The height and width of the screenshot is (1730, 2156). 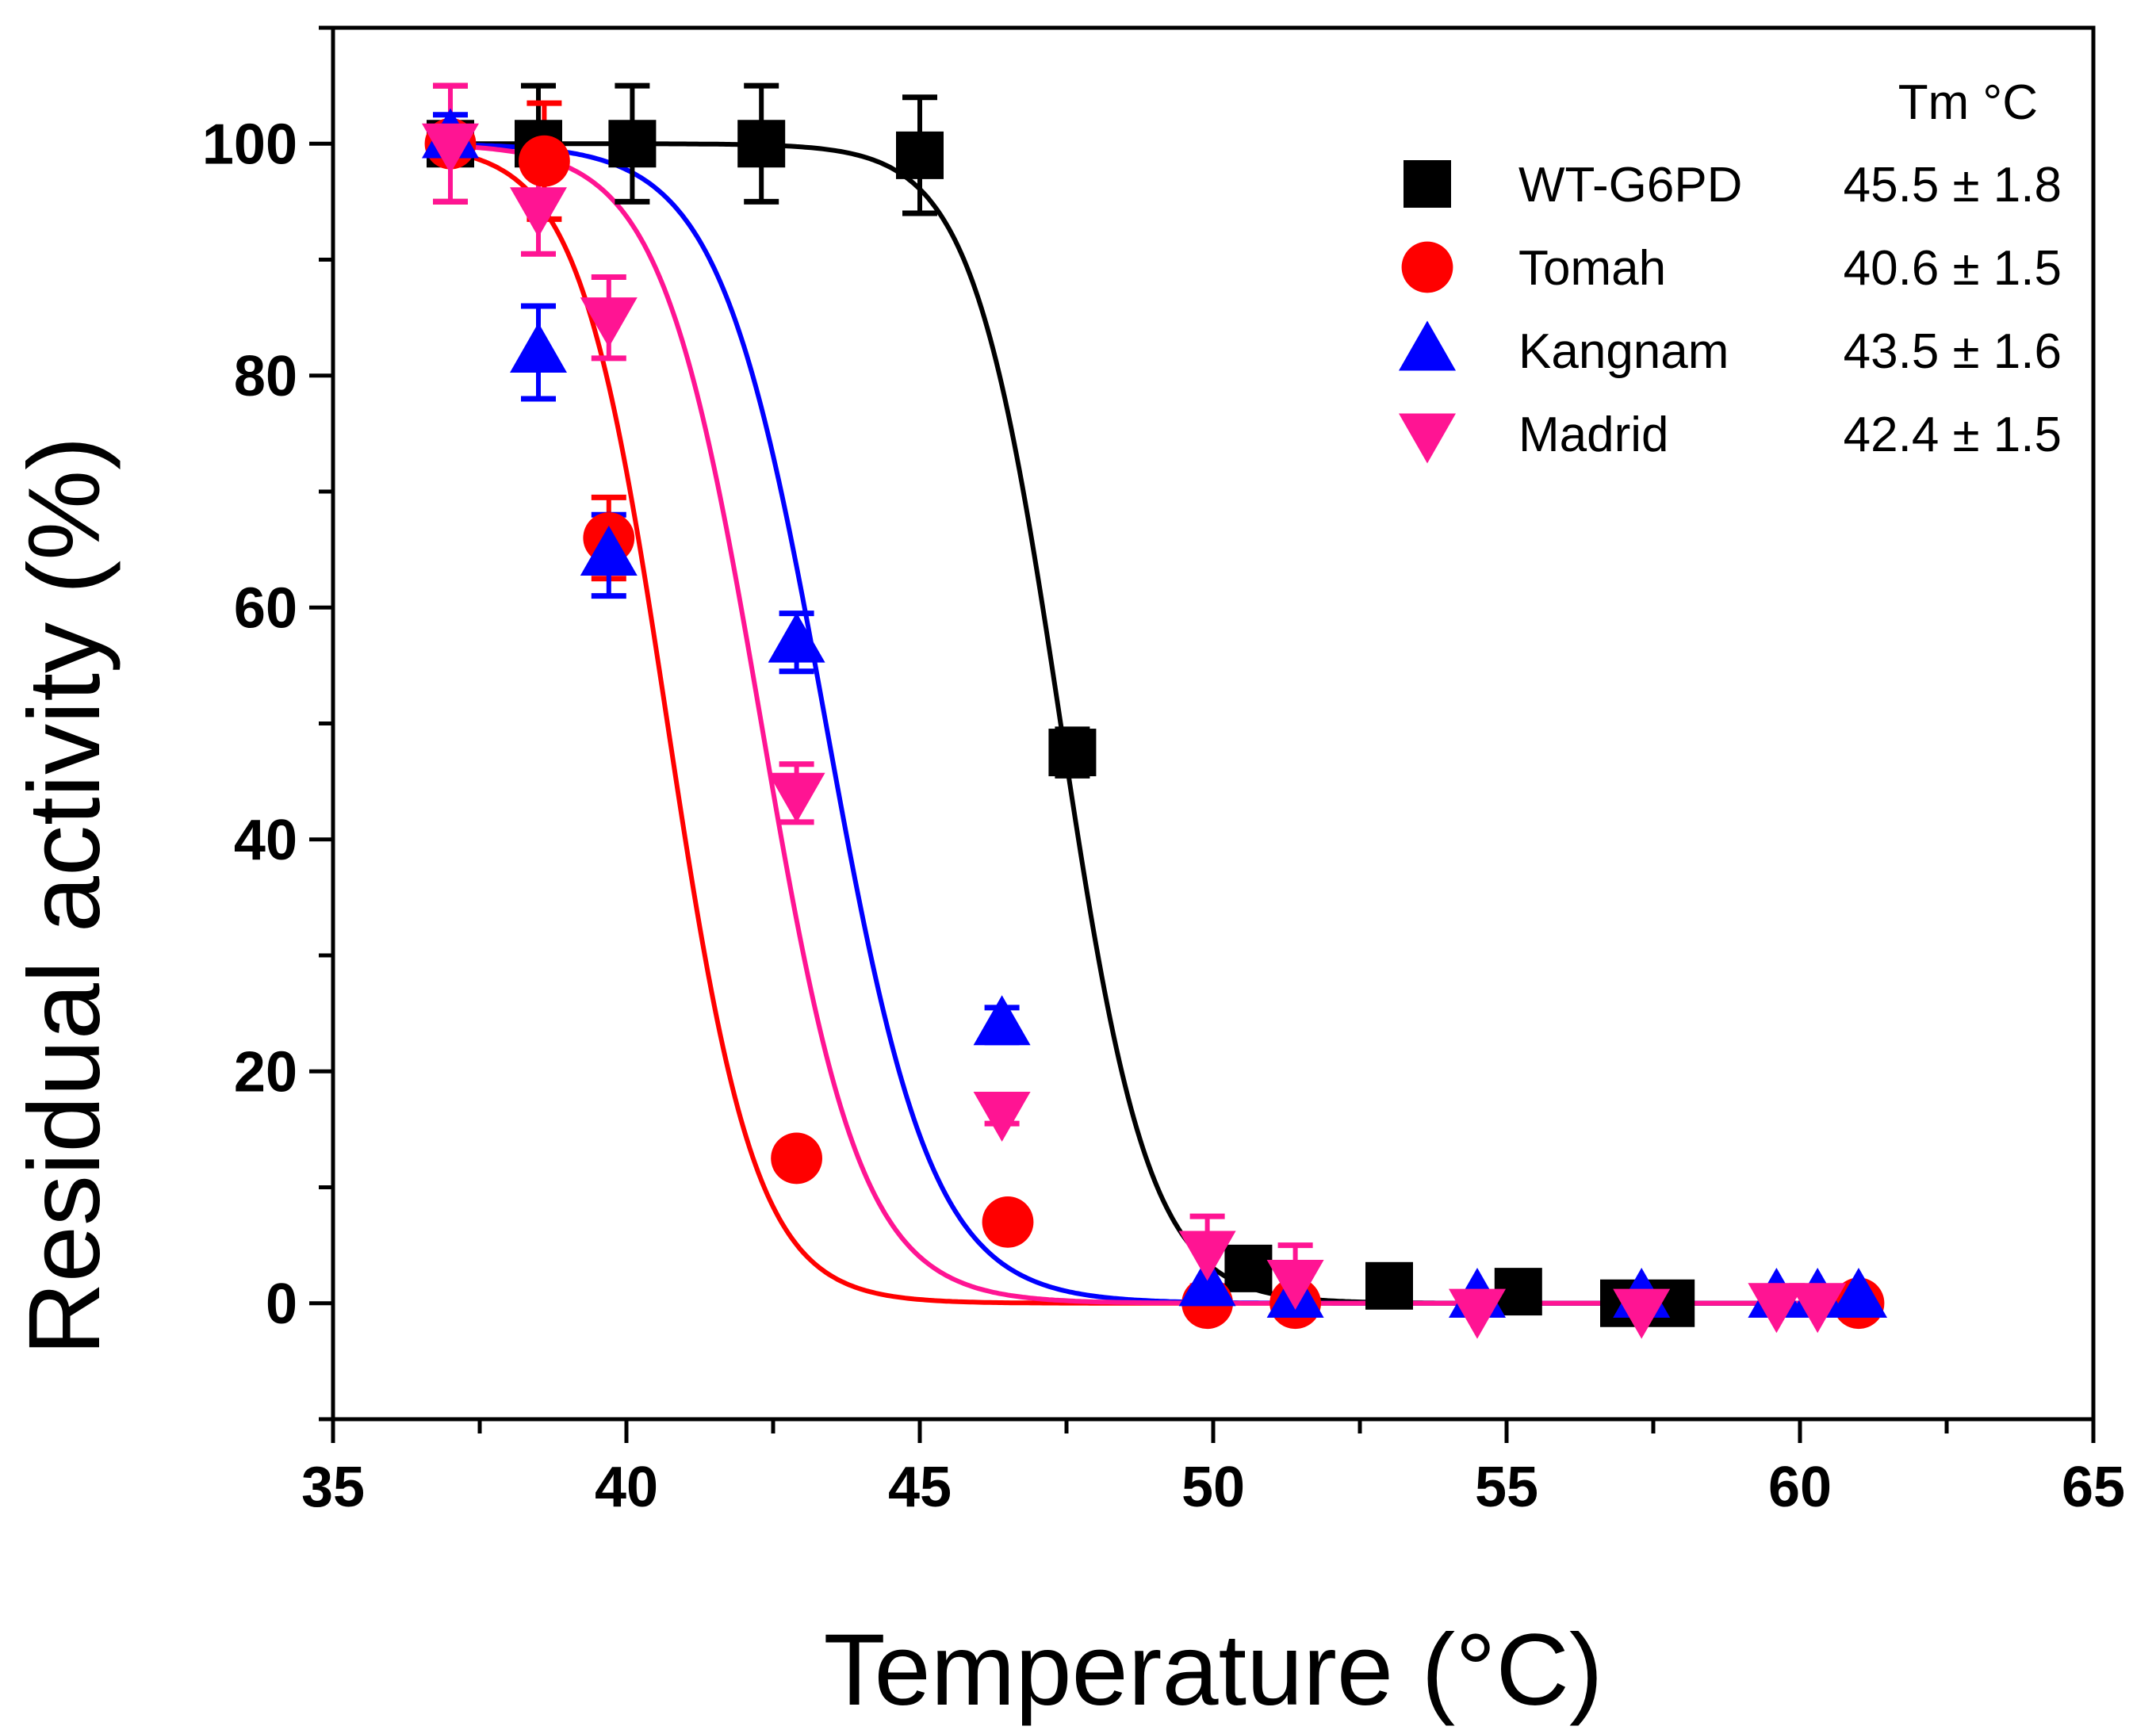 I want to click on x-axis: 35 40 45 50 55 60 65, so click(x=1213, y=1469).